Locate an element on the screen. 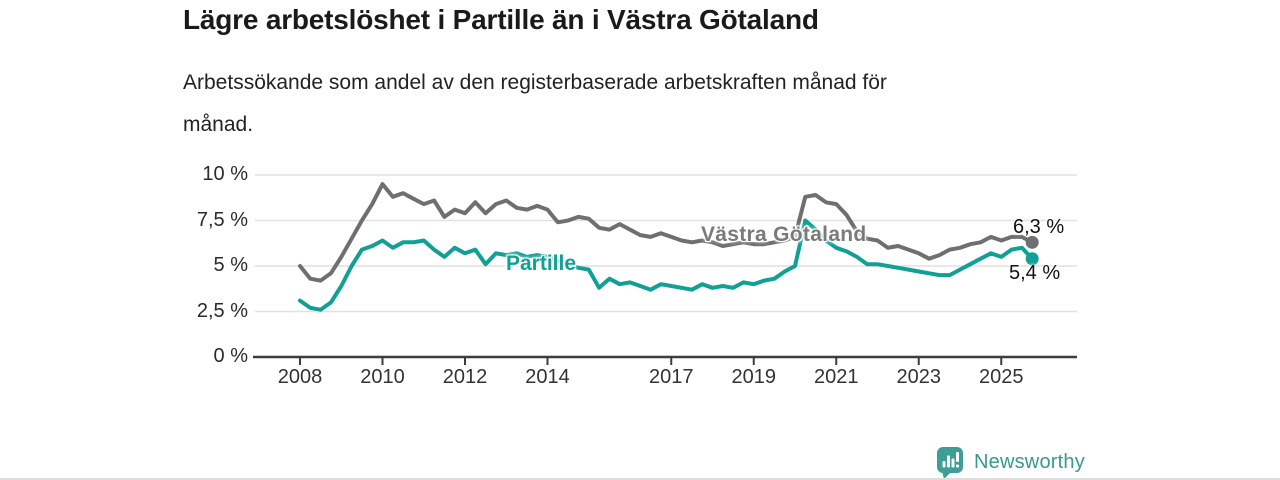  x-axis-tick-label: 2023 is located at coordinates (919, 377).